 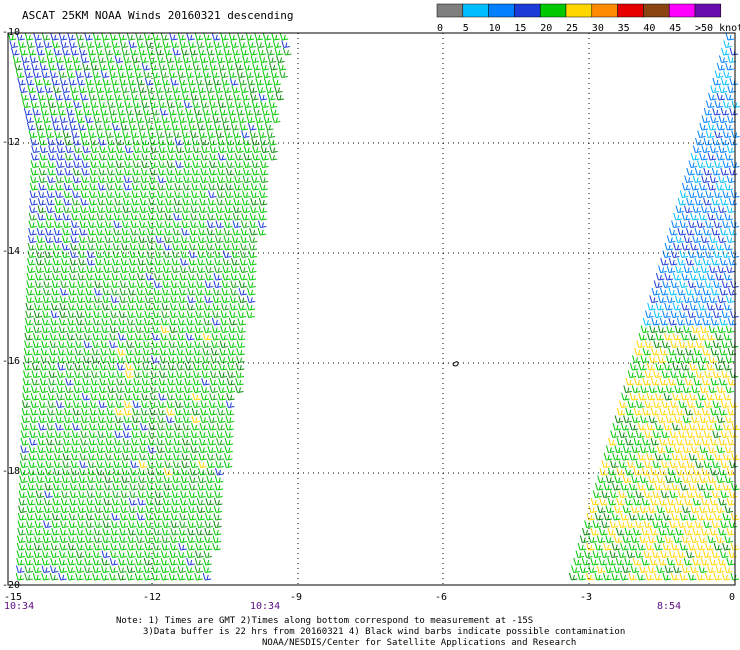 I want to click on legend-label: 15, so click(x=520, y=28).